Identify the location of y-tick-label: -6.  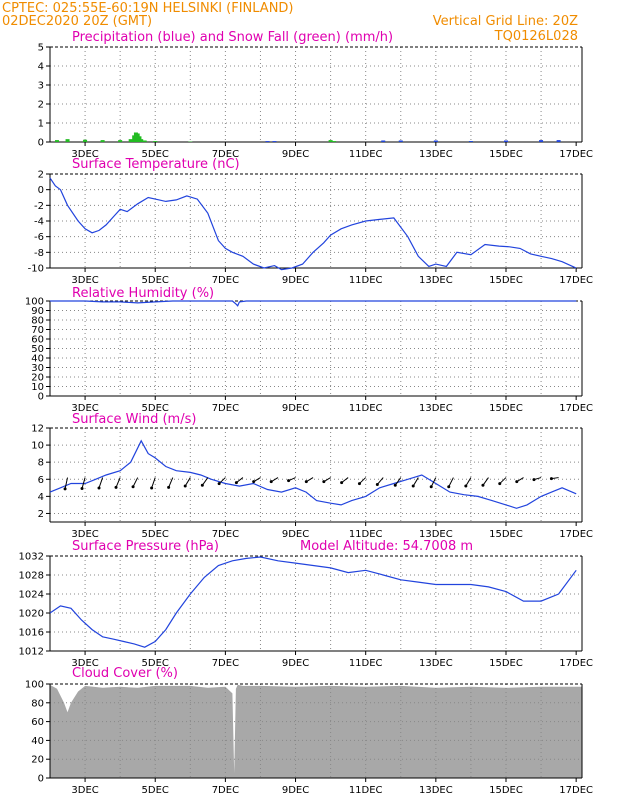
(39, 237).